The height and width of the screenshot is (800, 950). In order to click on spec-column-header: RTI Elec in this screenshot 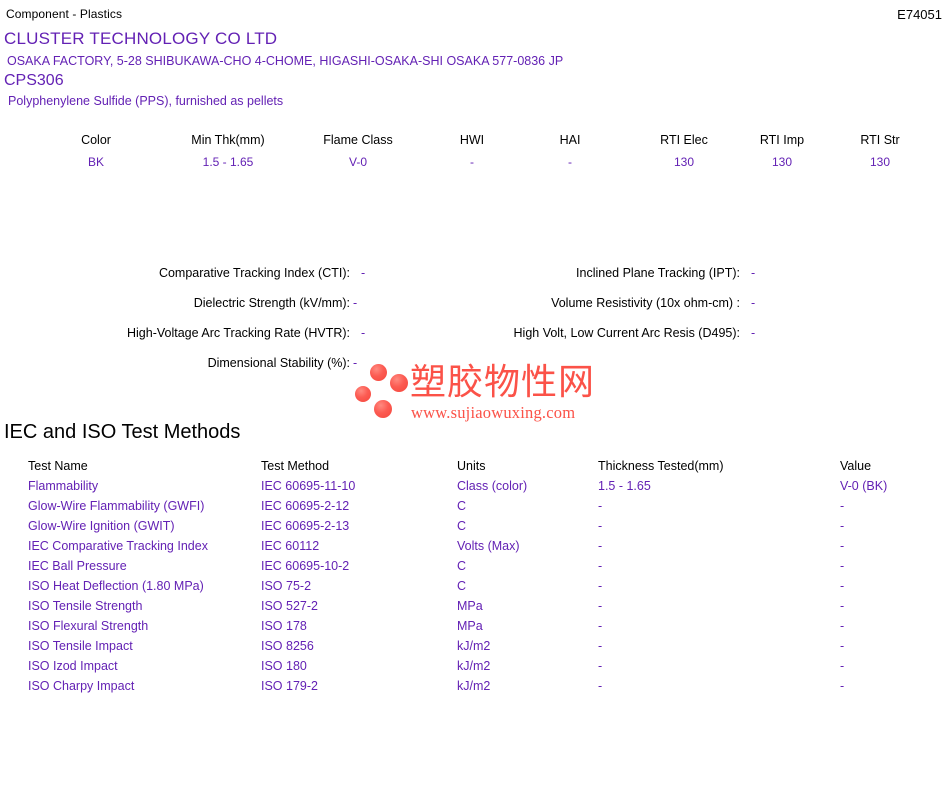, I will do `click(684, 140)`.